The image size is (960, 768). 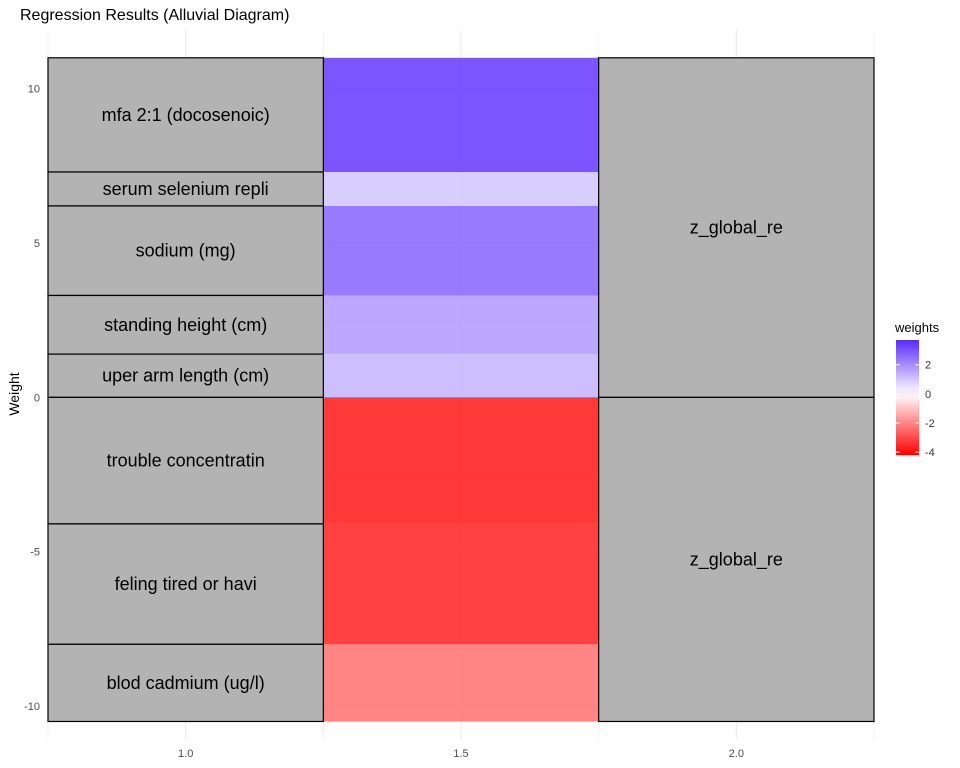 What do you see at coordinates (917, 327) in the screenshot?
I see `legend-title: weights` at bounding box center [917, 327].